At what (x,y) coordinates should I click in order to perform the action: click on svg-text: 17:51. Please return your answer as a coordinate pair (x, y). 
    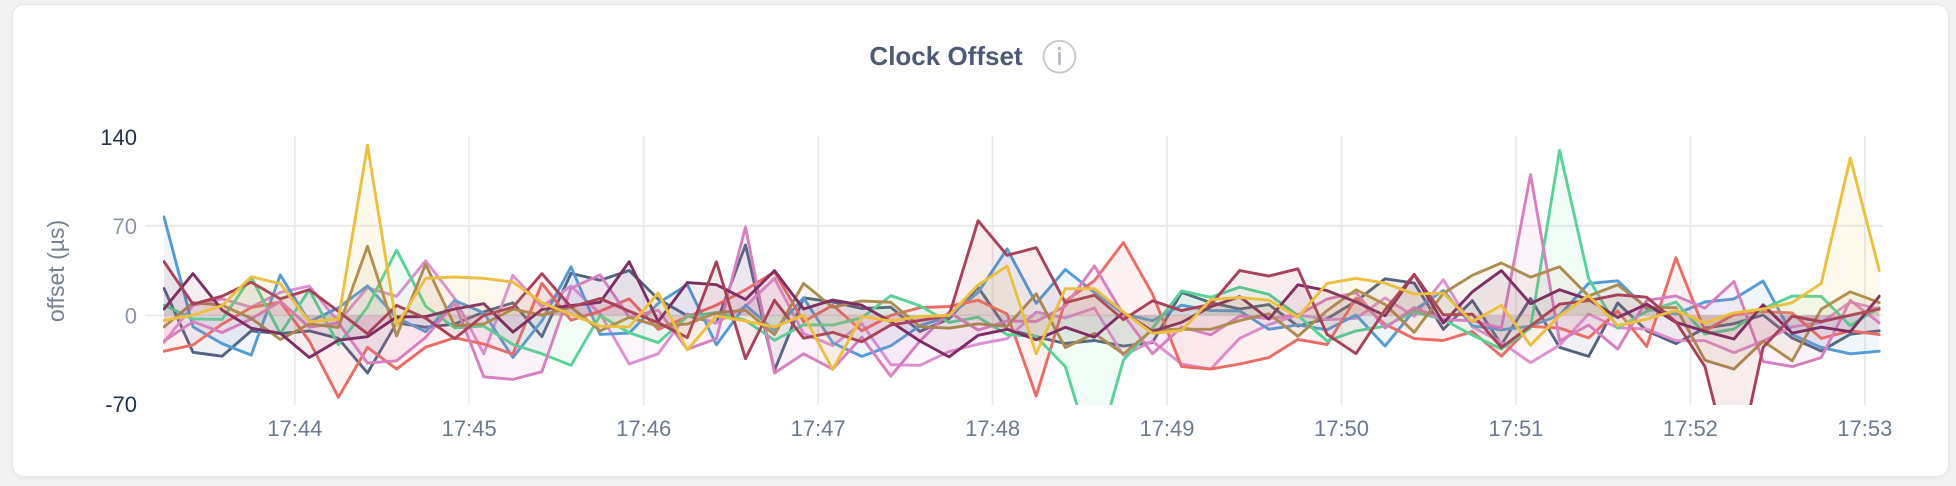
    Looking at the image, I should click on (1515, 428).